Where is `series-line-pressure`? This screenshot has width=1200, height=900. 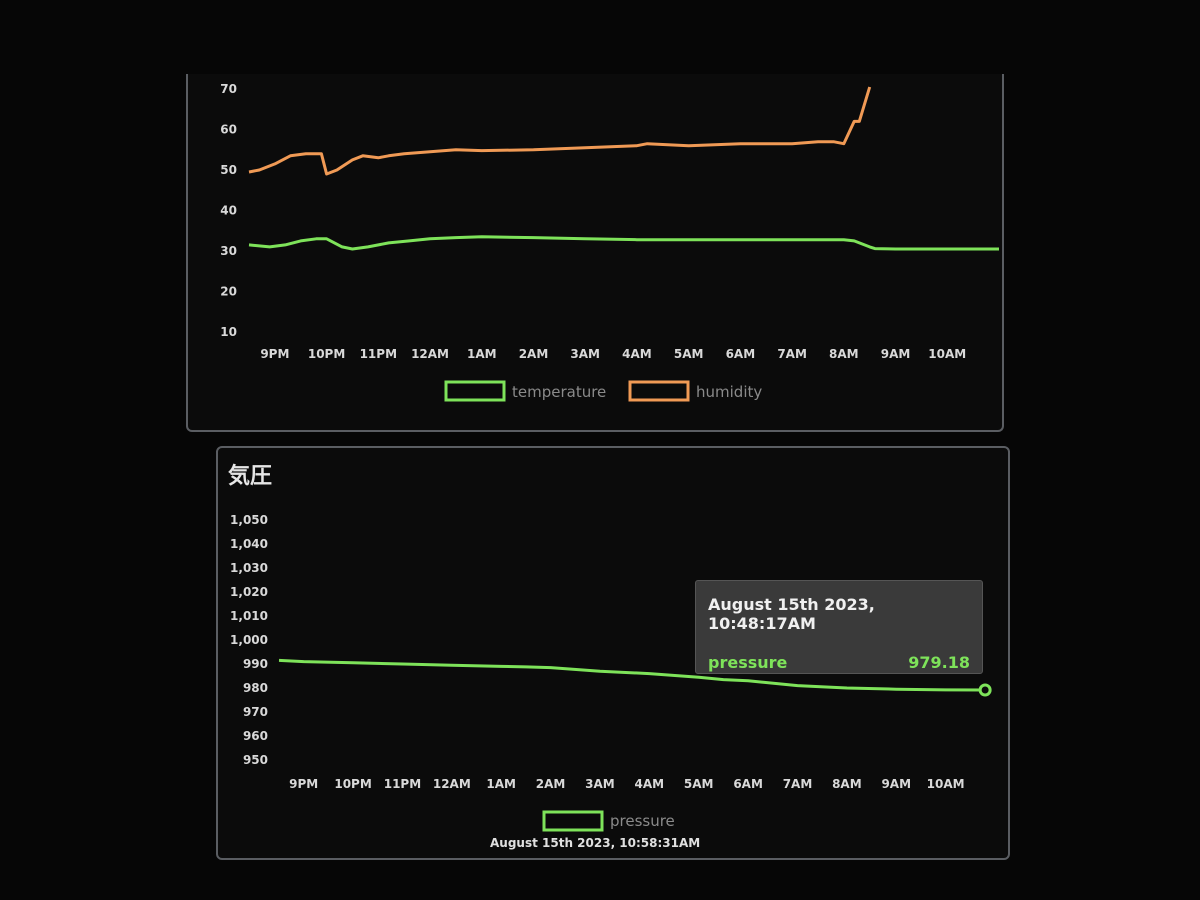 series-line-pressure is located at coordinates (632, 675).